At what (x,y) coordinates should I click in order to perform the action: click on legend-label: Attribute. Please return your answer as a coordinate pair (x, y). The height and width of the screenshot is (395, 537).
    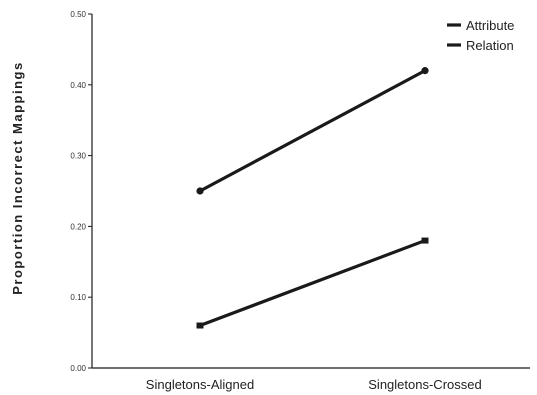
    Looking at the image, I should click on (490, 25).